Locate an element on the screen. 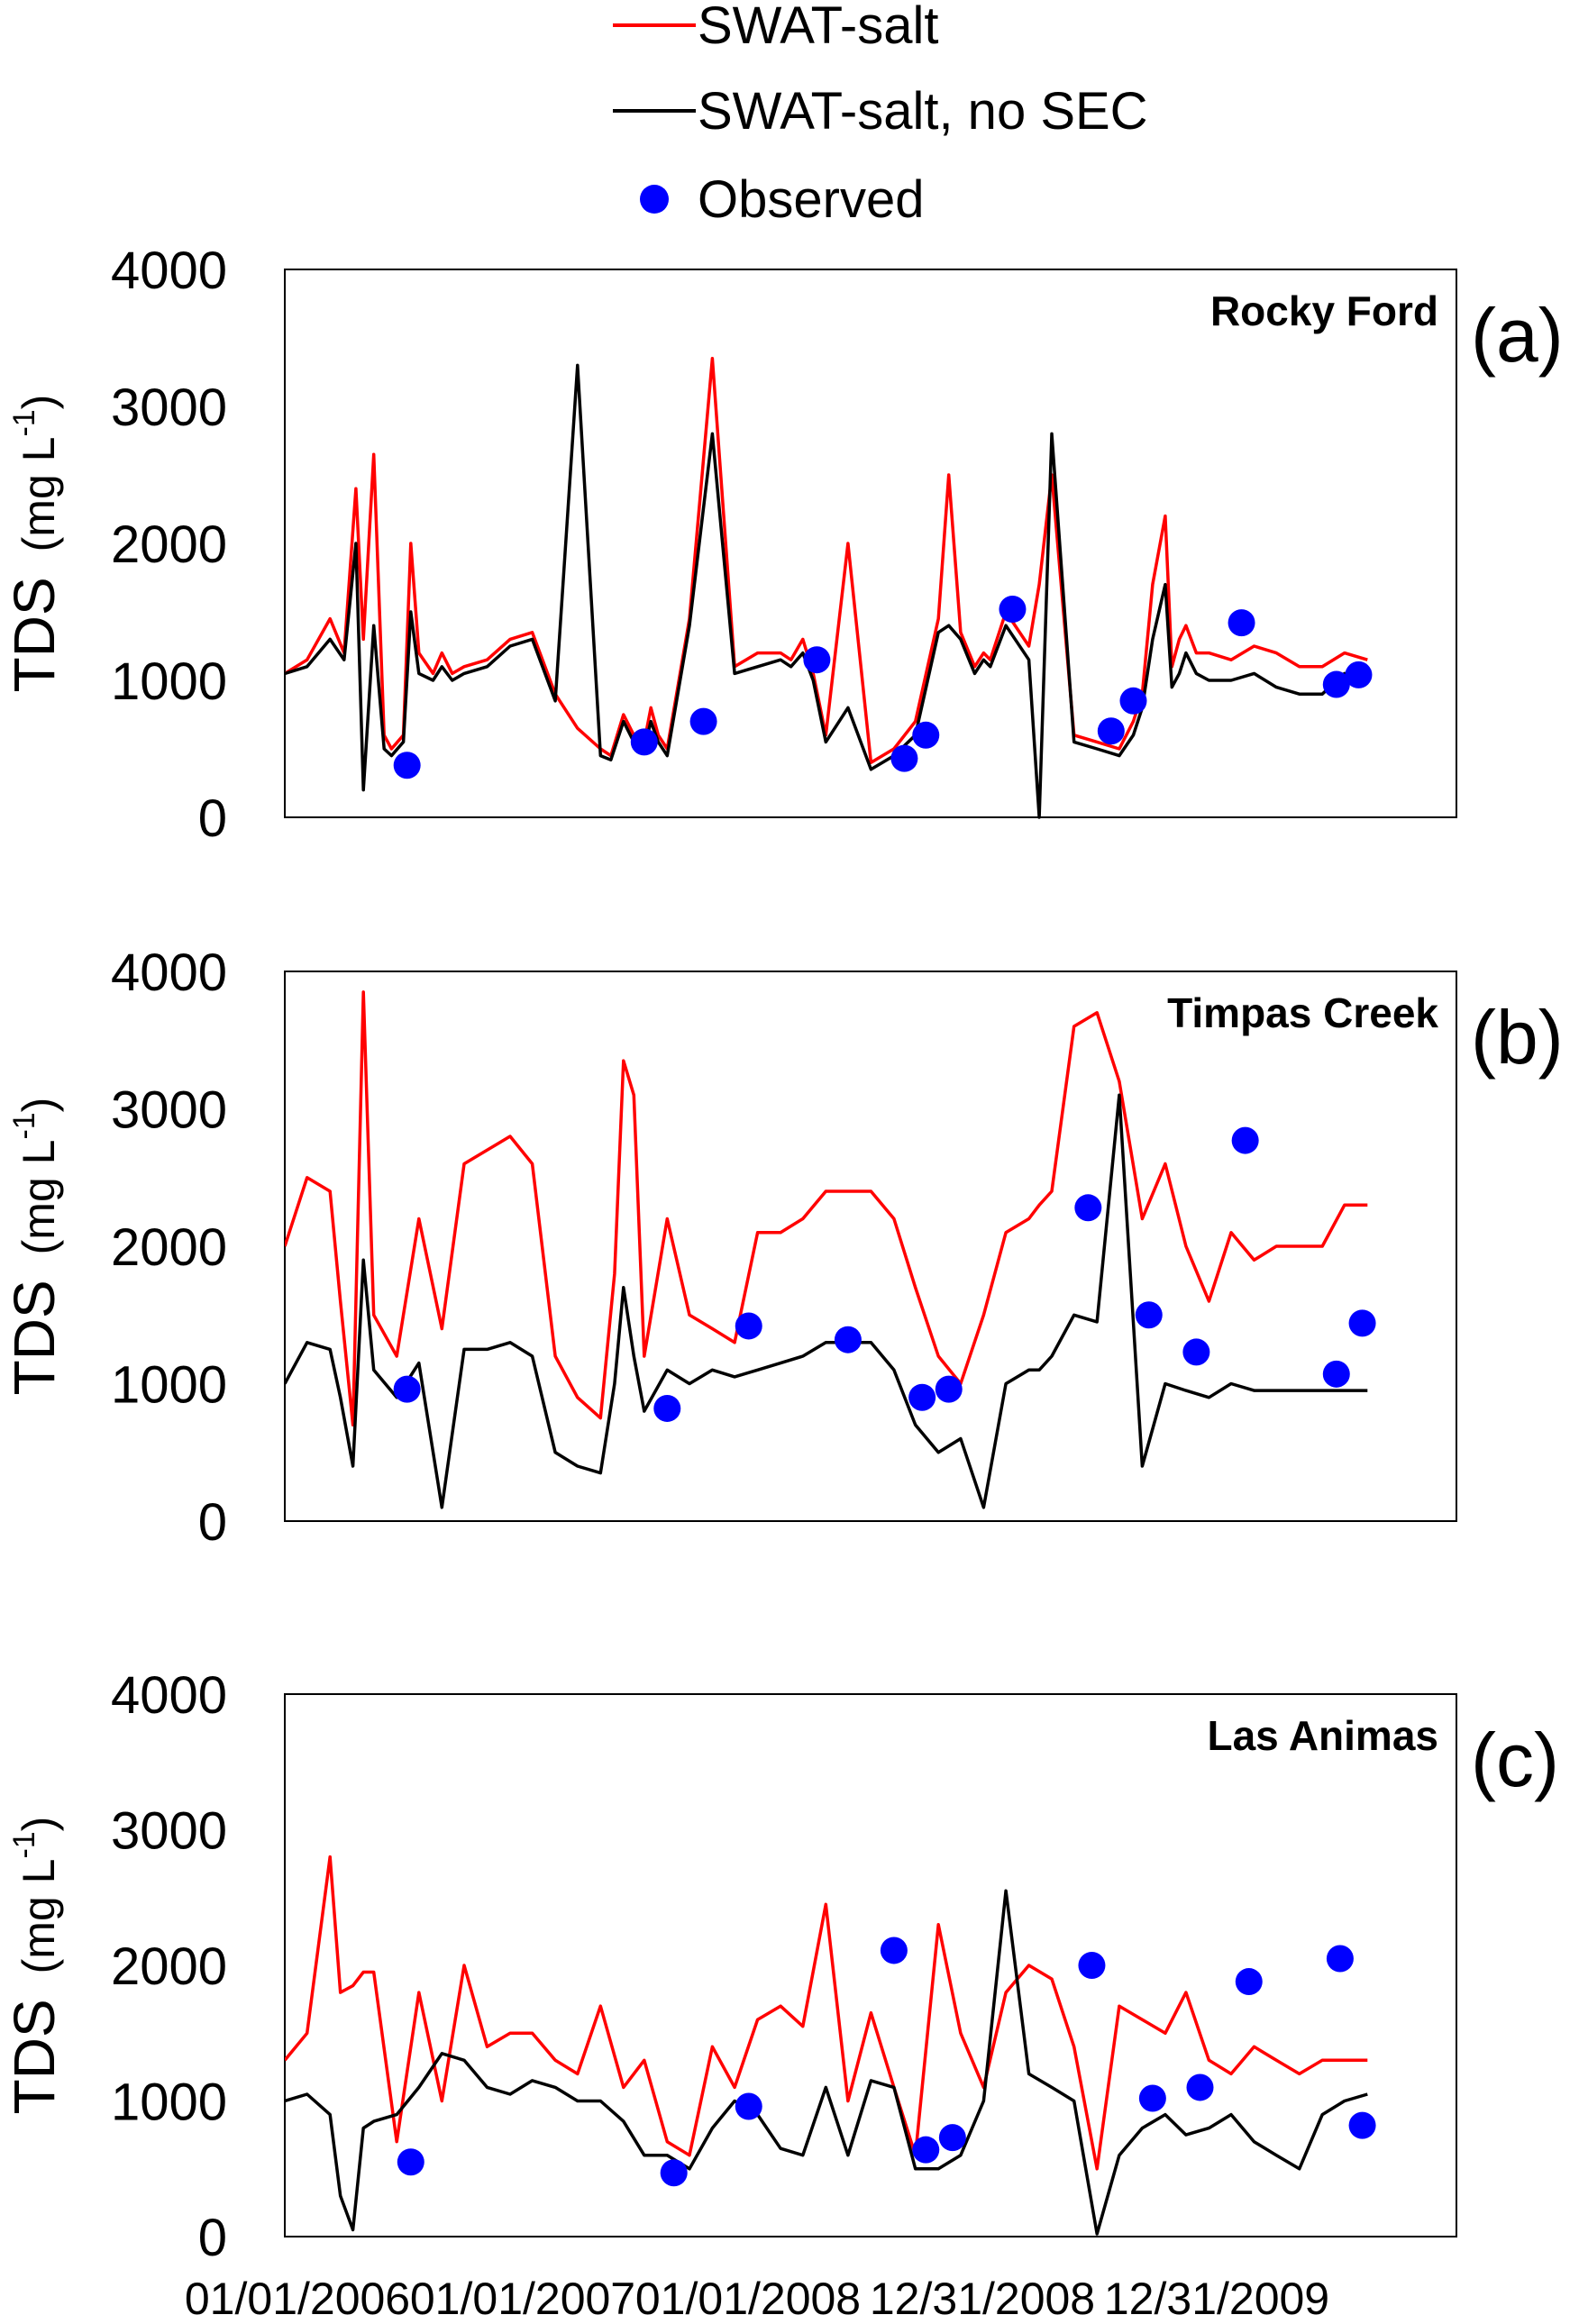  x-tick-label: 12/31/2008 is located at coordinates (983, 2299).